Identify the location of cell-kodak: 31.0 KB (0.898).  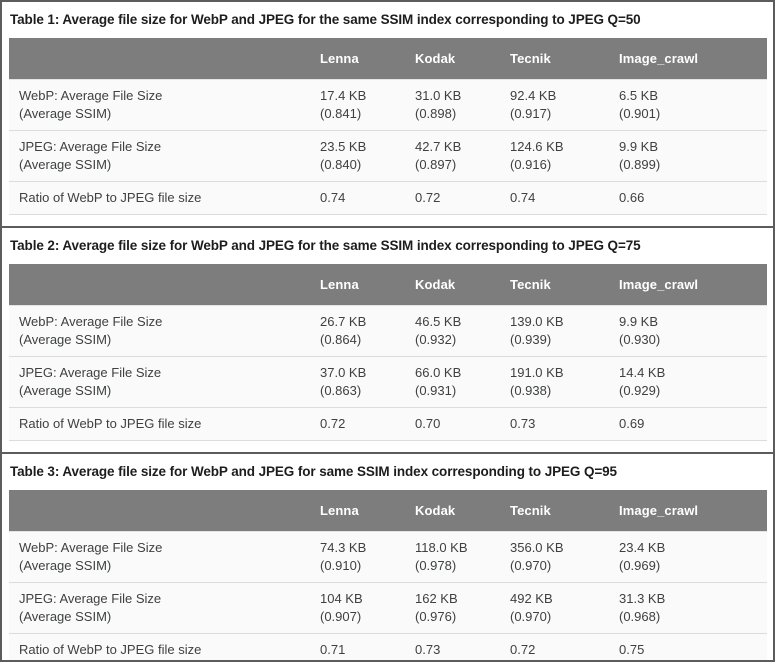
(452, 105).